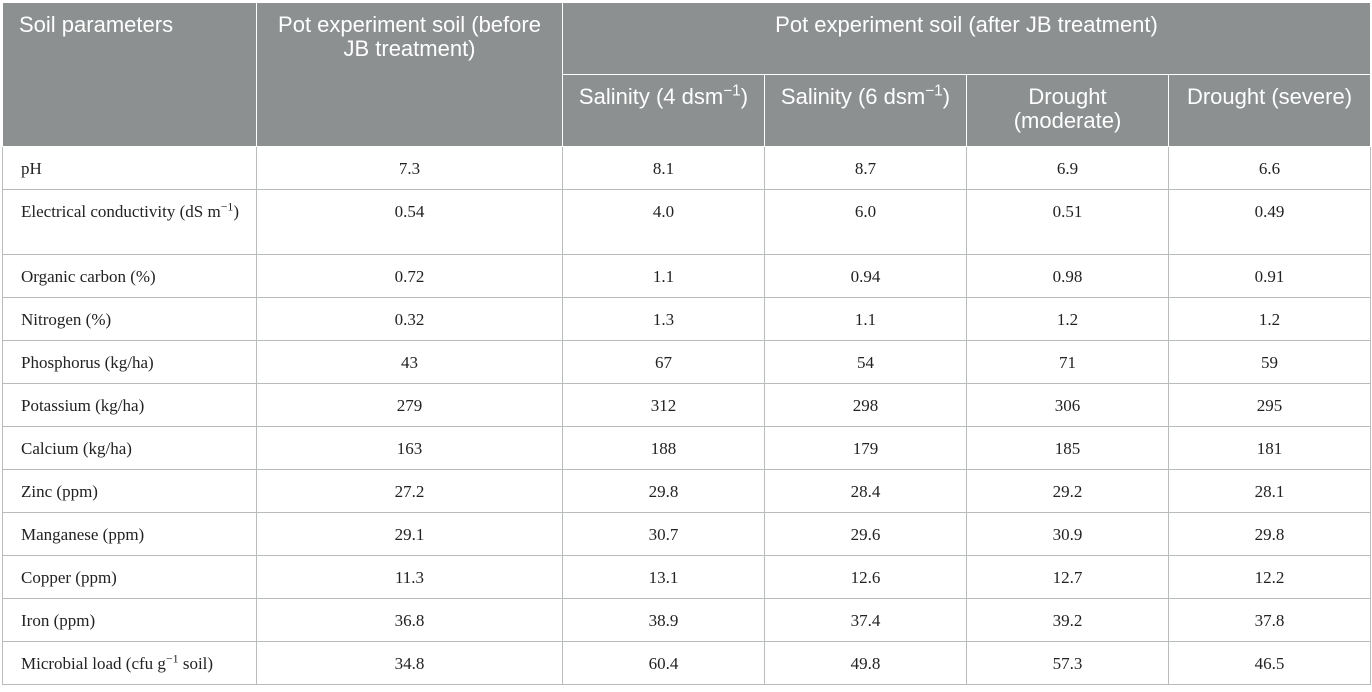  I want to click on header-after-treatment: Pot experiment soil (after JB treatment), so click(966, 38).